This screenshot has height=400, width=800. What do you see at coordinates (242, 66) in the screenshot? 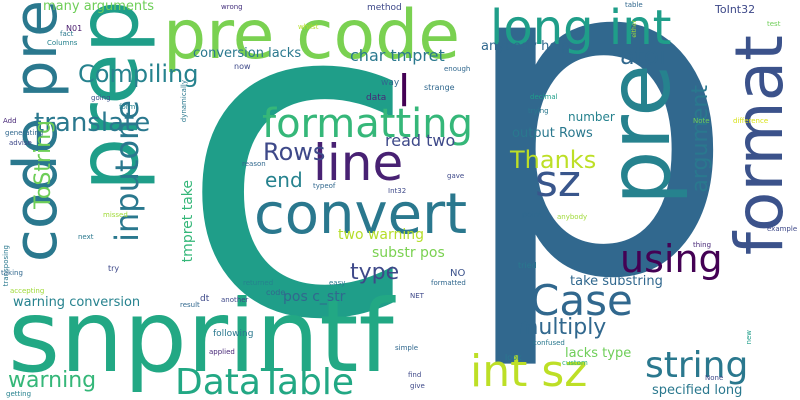
I see `word-now: now` at bounding box center [242, 66].